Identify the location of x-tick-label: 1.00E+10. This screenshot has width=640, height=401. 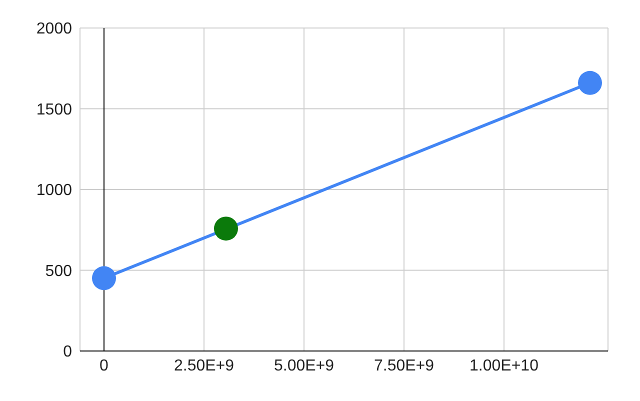
(504, 365).